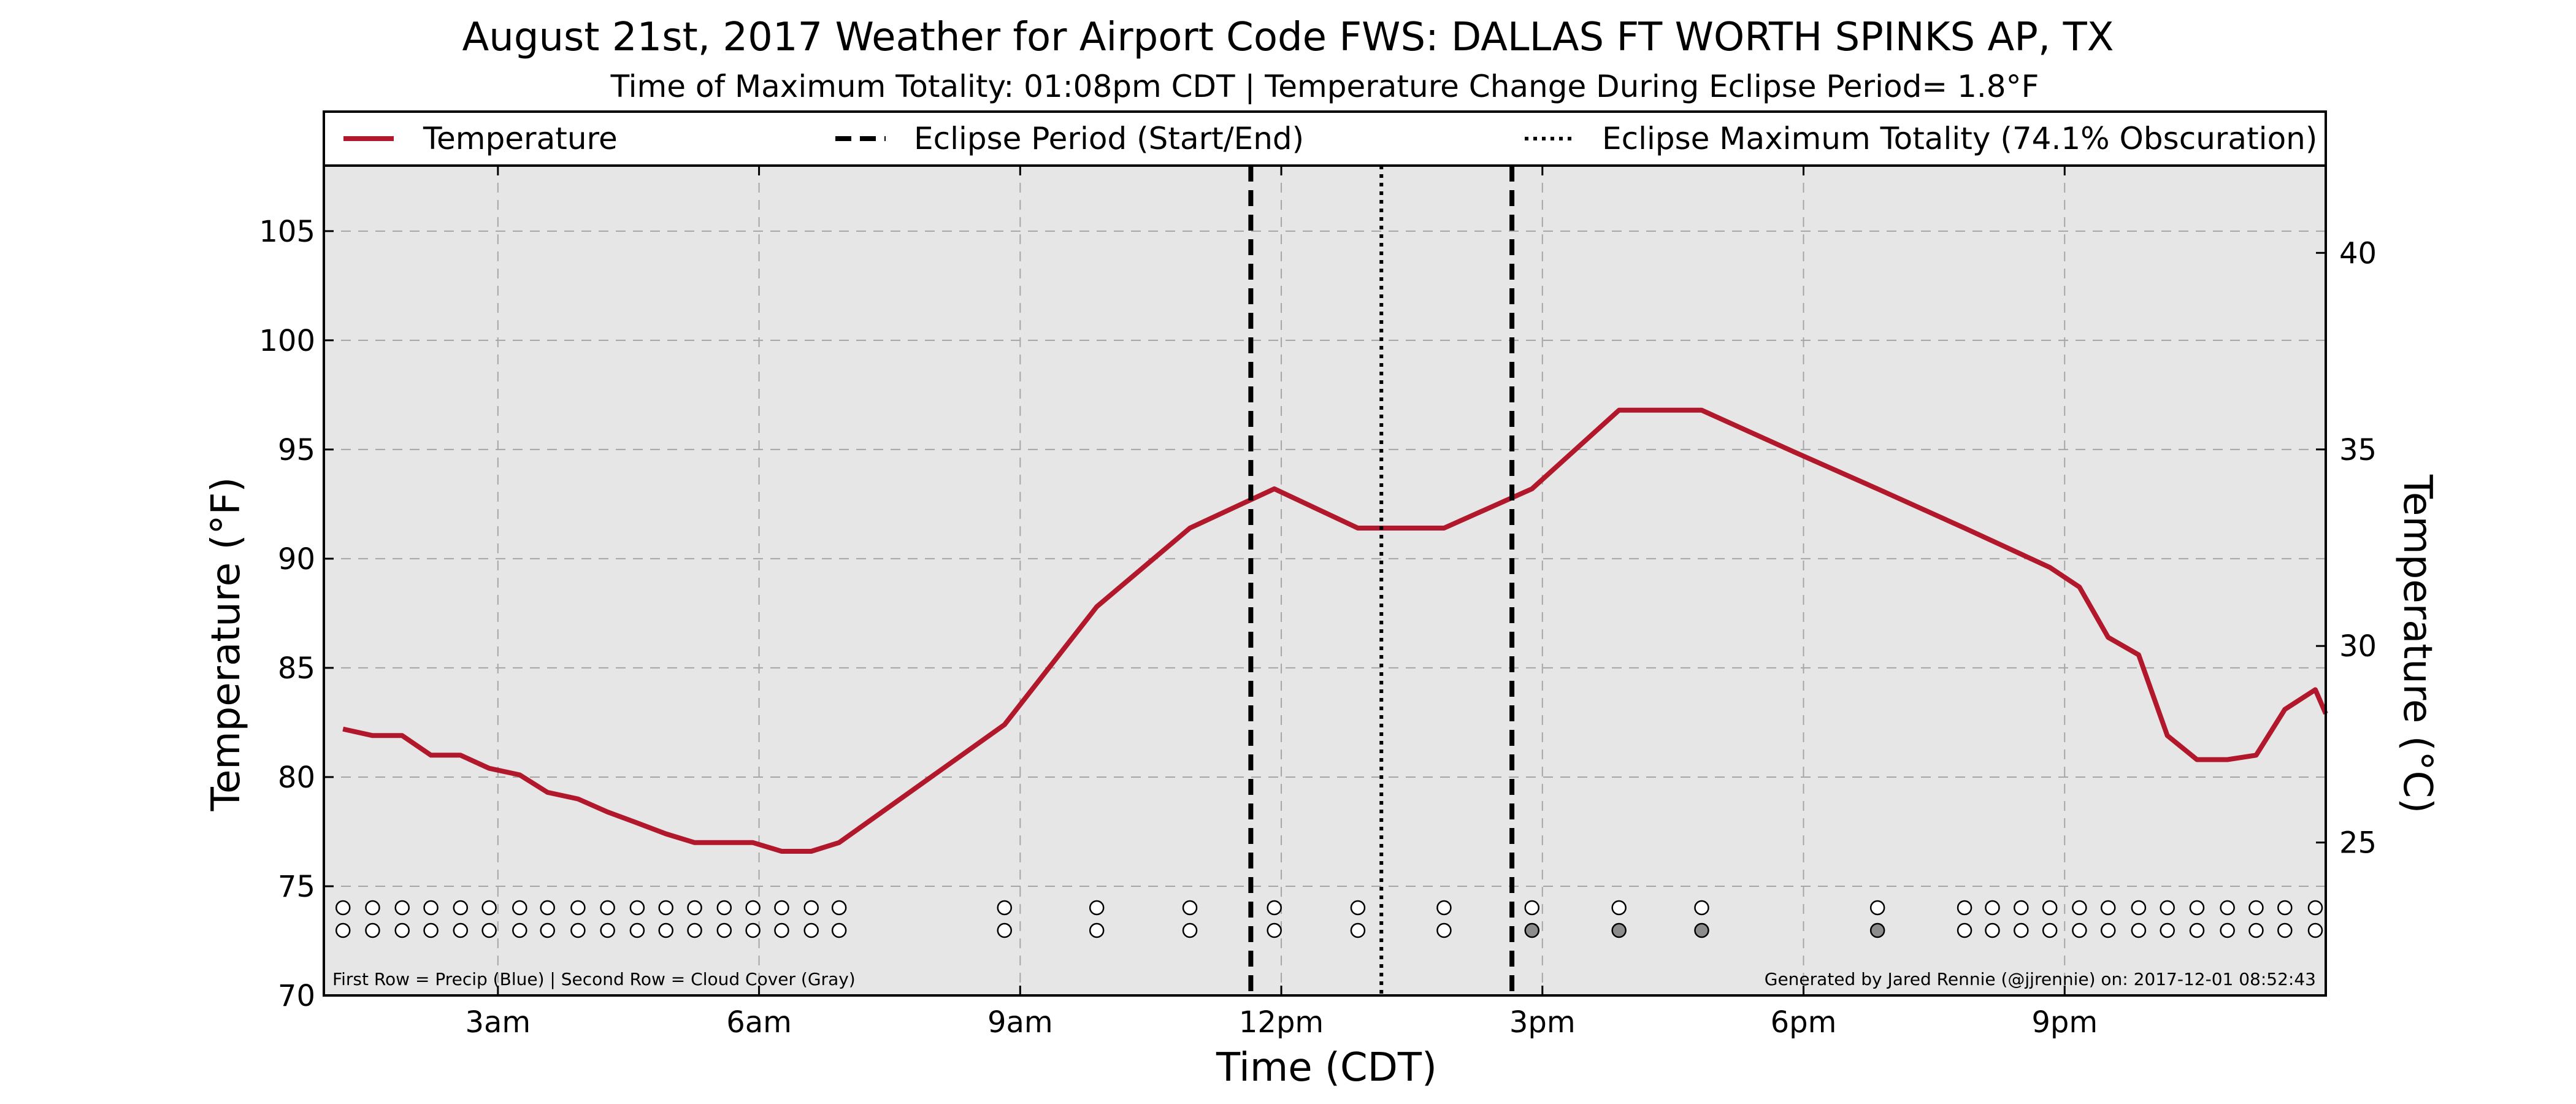 Image resolution: width=2576 pixels, height=1104 pixels. I want to click on y-tick-label: 85, so click(296, 668).